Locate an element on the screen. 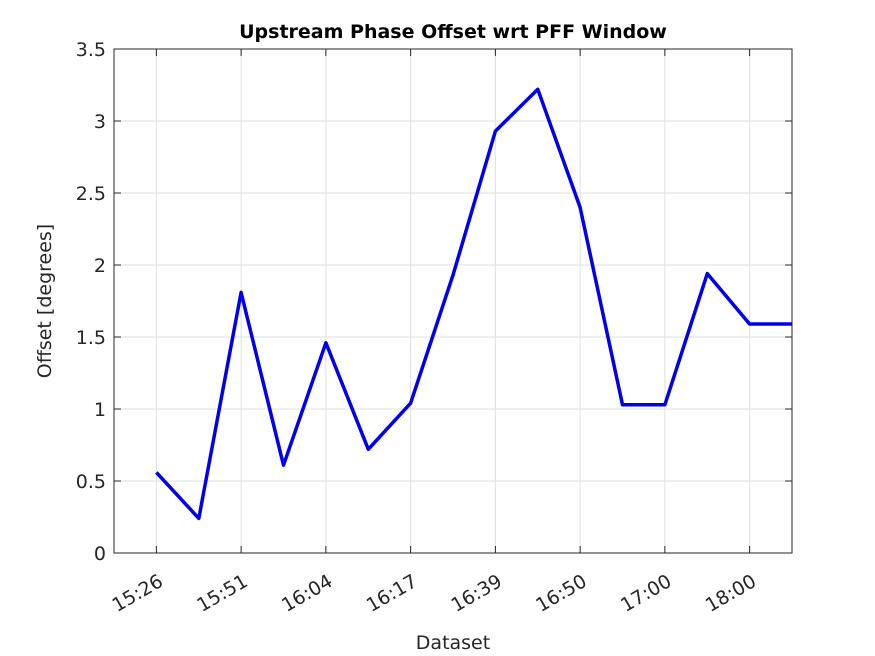 The height and width of the screenshot is (656, 875). y-tick-label: 0 is located at coordinates (100, 554).